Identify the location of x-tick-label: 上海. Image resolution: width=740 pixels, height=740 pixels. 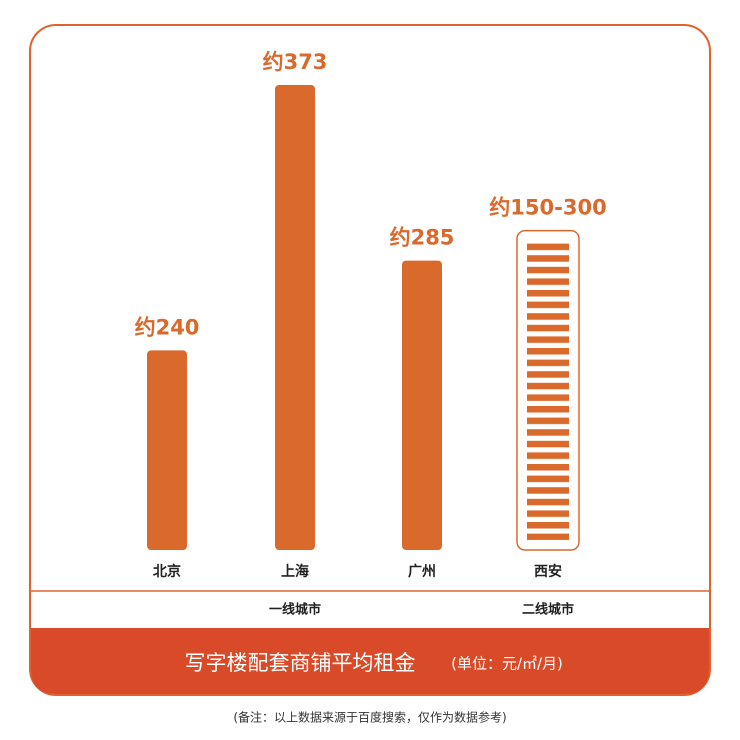
(295, 571).